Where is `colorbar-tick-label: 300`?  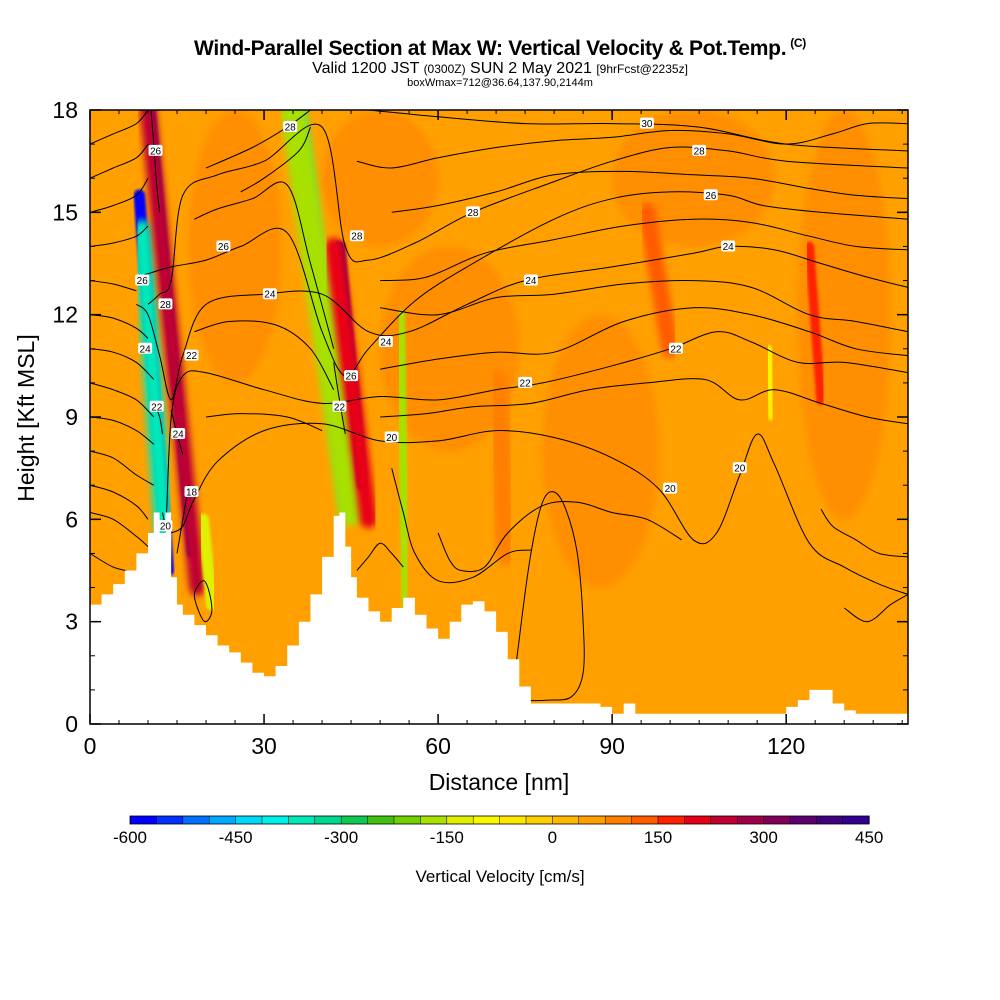 colorbar-tick-label: 300 is located at coordinates (763, 837).